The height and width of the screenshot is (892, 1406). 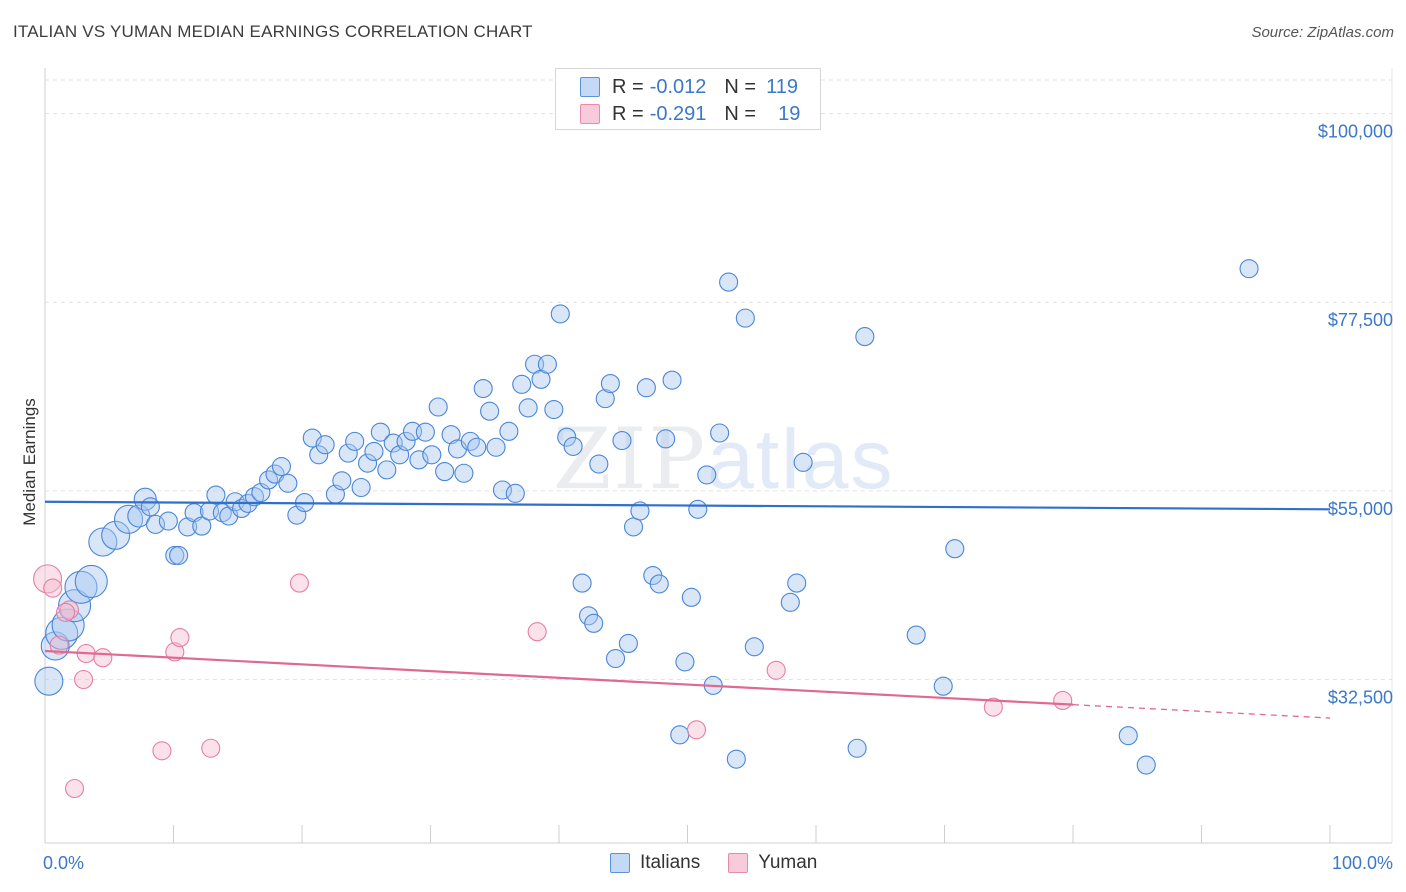 What do you see at coordinates (690, 114) in the screenshot?
I see `legend-row-yuman: R = -0.291 N = 19` at bounding box center [690, 114].